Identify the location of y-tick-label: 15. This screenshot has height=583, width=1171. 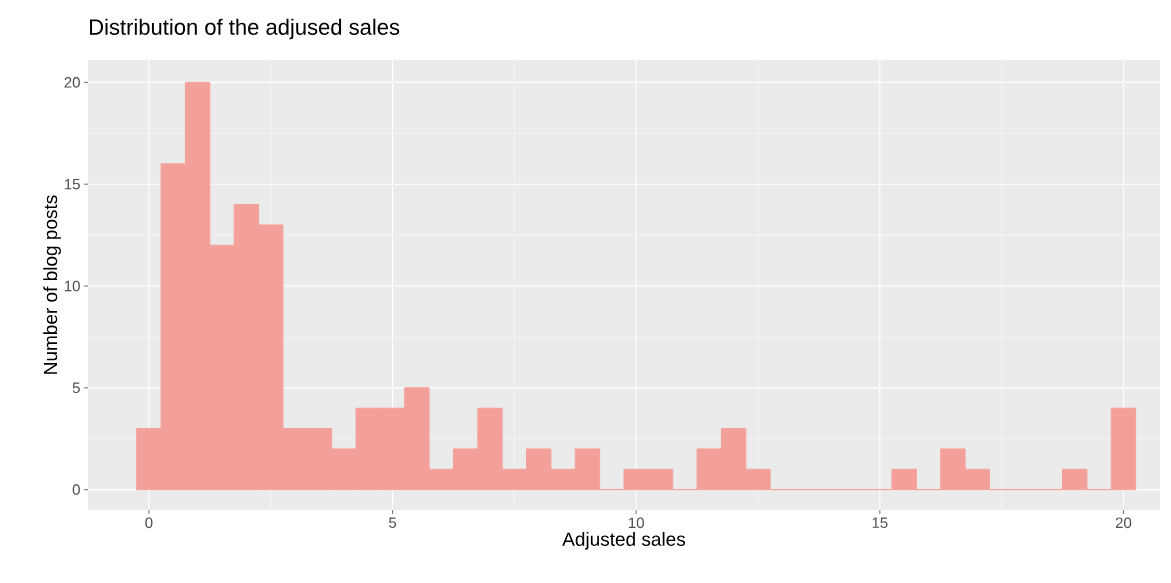
(72, 184).